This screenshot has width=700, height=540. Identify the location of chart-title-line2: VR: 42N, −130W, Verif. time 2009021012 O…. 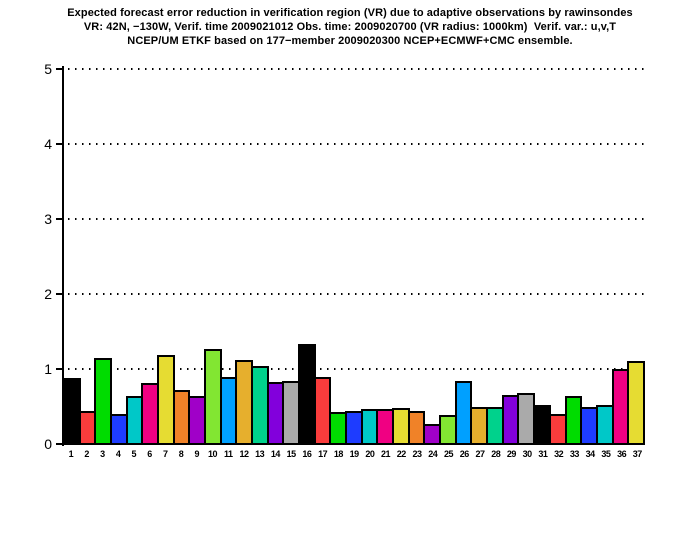
(350, 27).